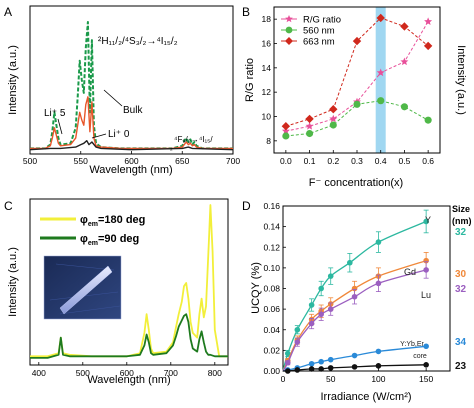  Describe the element at coordinates (246, 12) in the screenshot. I see `panel-b-letter: B` at that location.